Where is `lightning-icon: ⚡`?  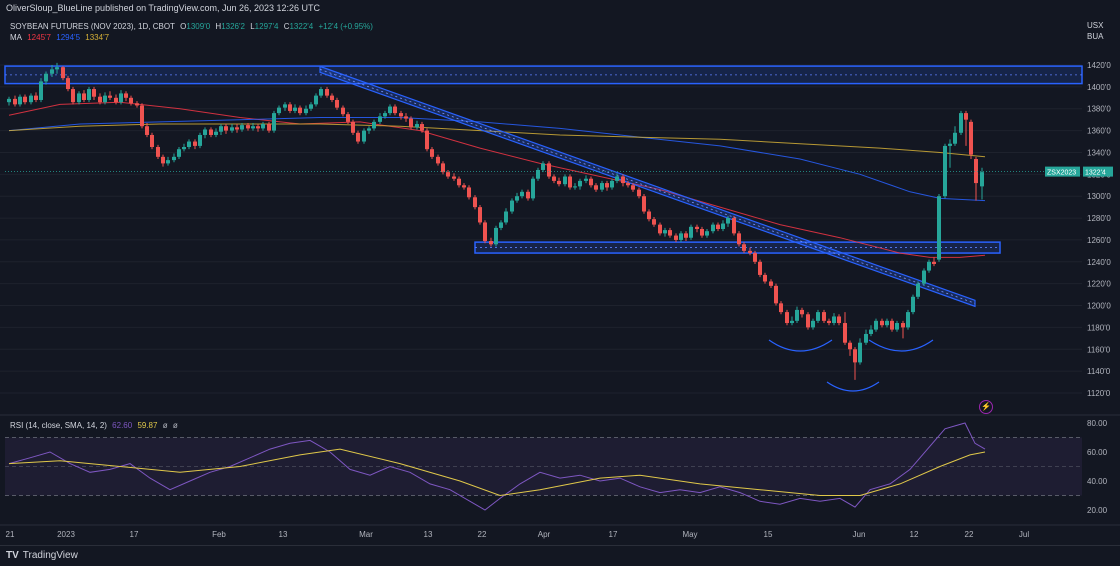 lightning-icon: ⚡ is located at coordinates (986, 407).